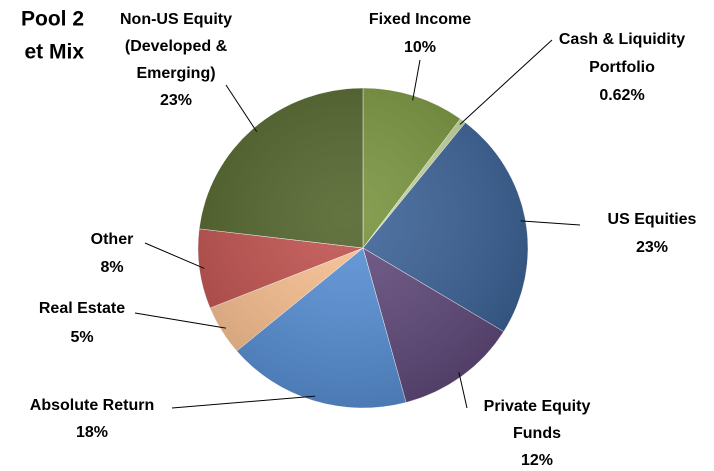 This screenshot has width=714, height=471. Describe the element at coordinates (537, 460) in the screenshot. I see `value-label: 12%` at that location.